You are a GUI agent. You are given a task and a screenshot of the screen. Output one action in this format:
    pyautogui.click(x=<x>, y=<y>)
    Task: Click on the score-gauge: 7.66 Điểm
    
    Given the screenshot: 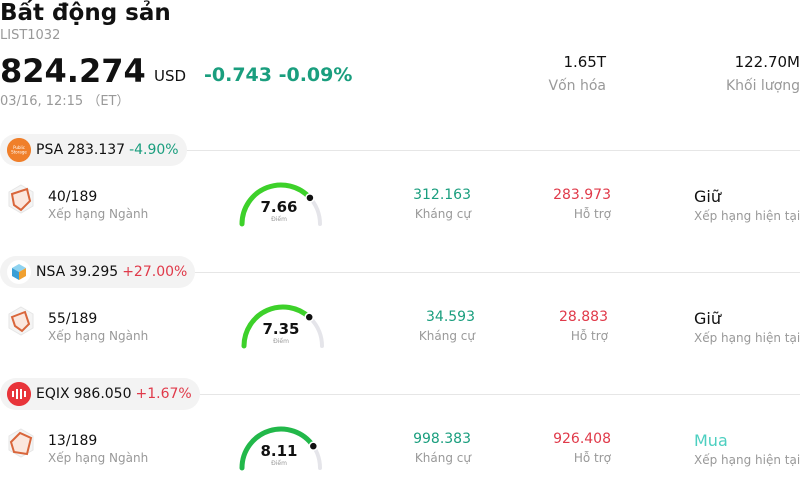 What is the action you would take?
    pyautogui.click(x=283, y=203)
    